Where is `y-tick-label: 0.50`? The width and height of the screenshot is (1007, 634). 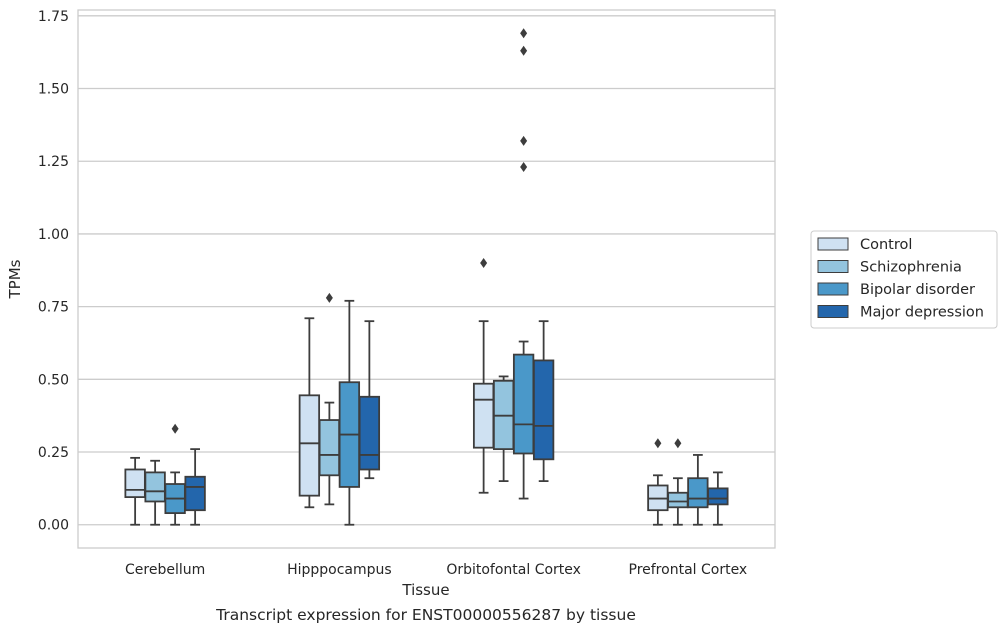 y-tick-label: 0.50 is located at coordinates (53, 380).